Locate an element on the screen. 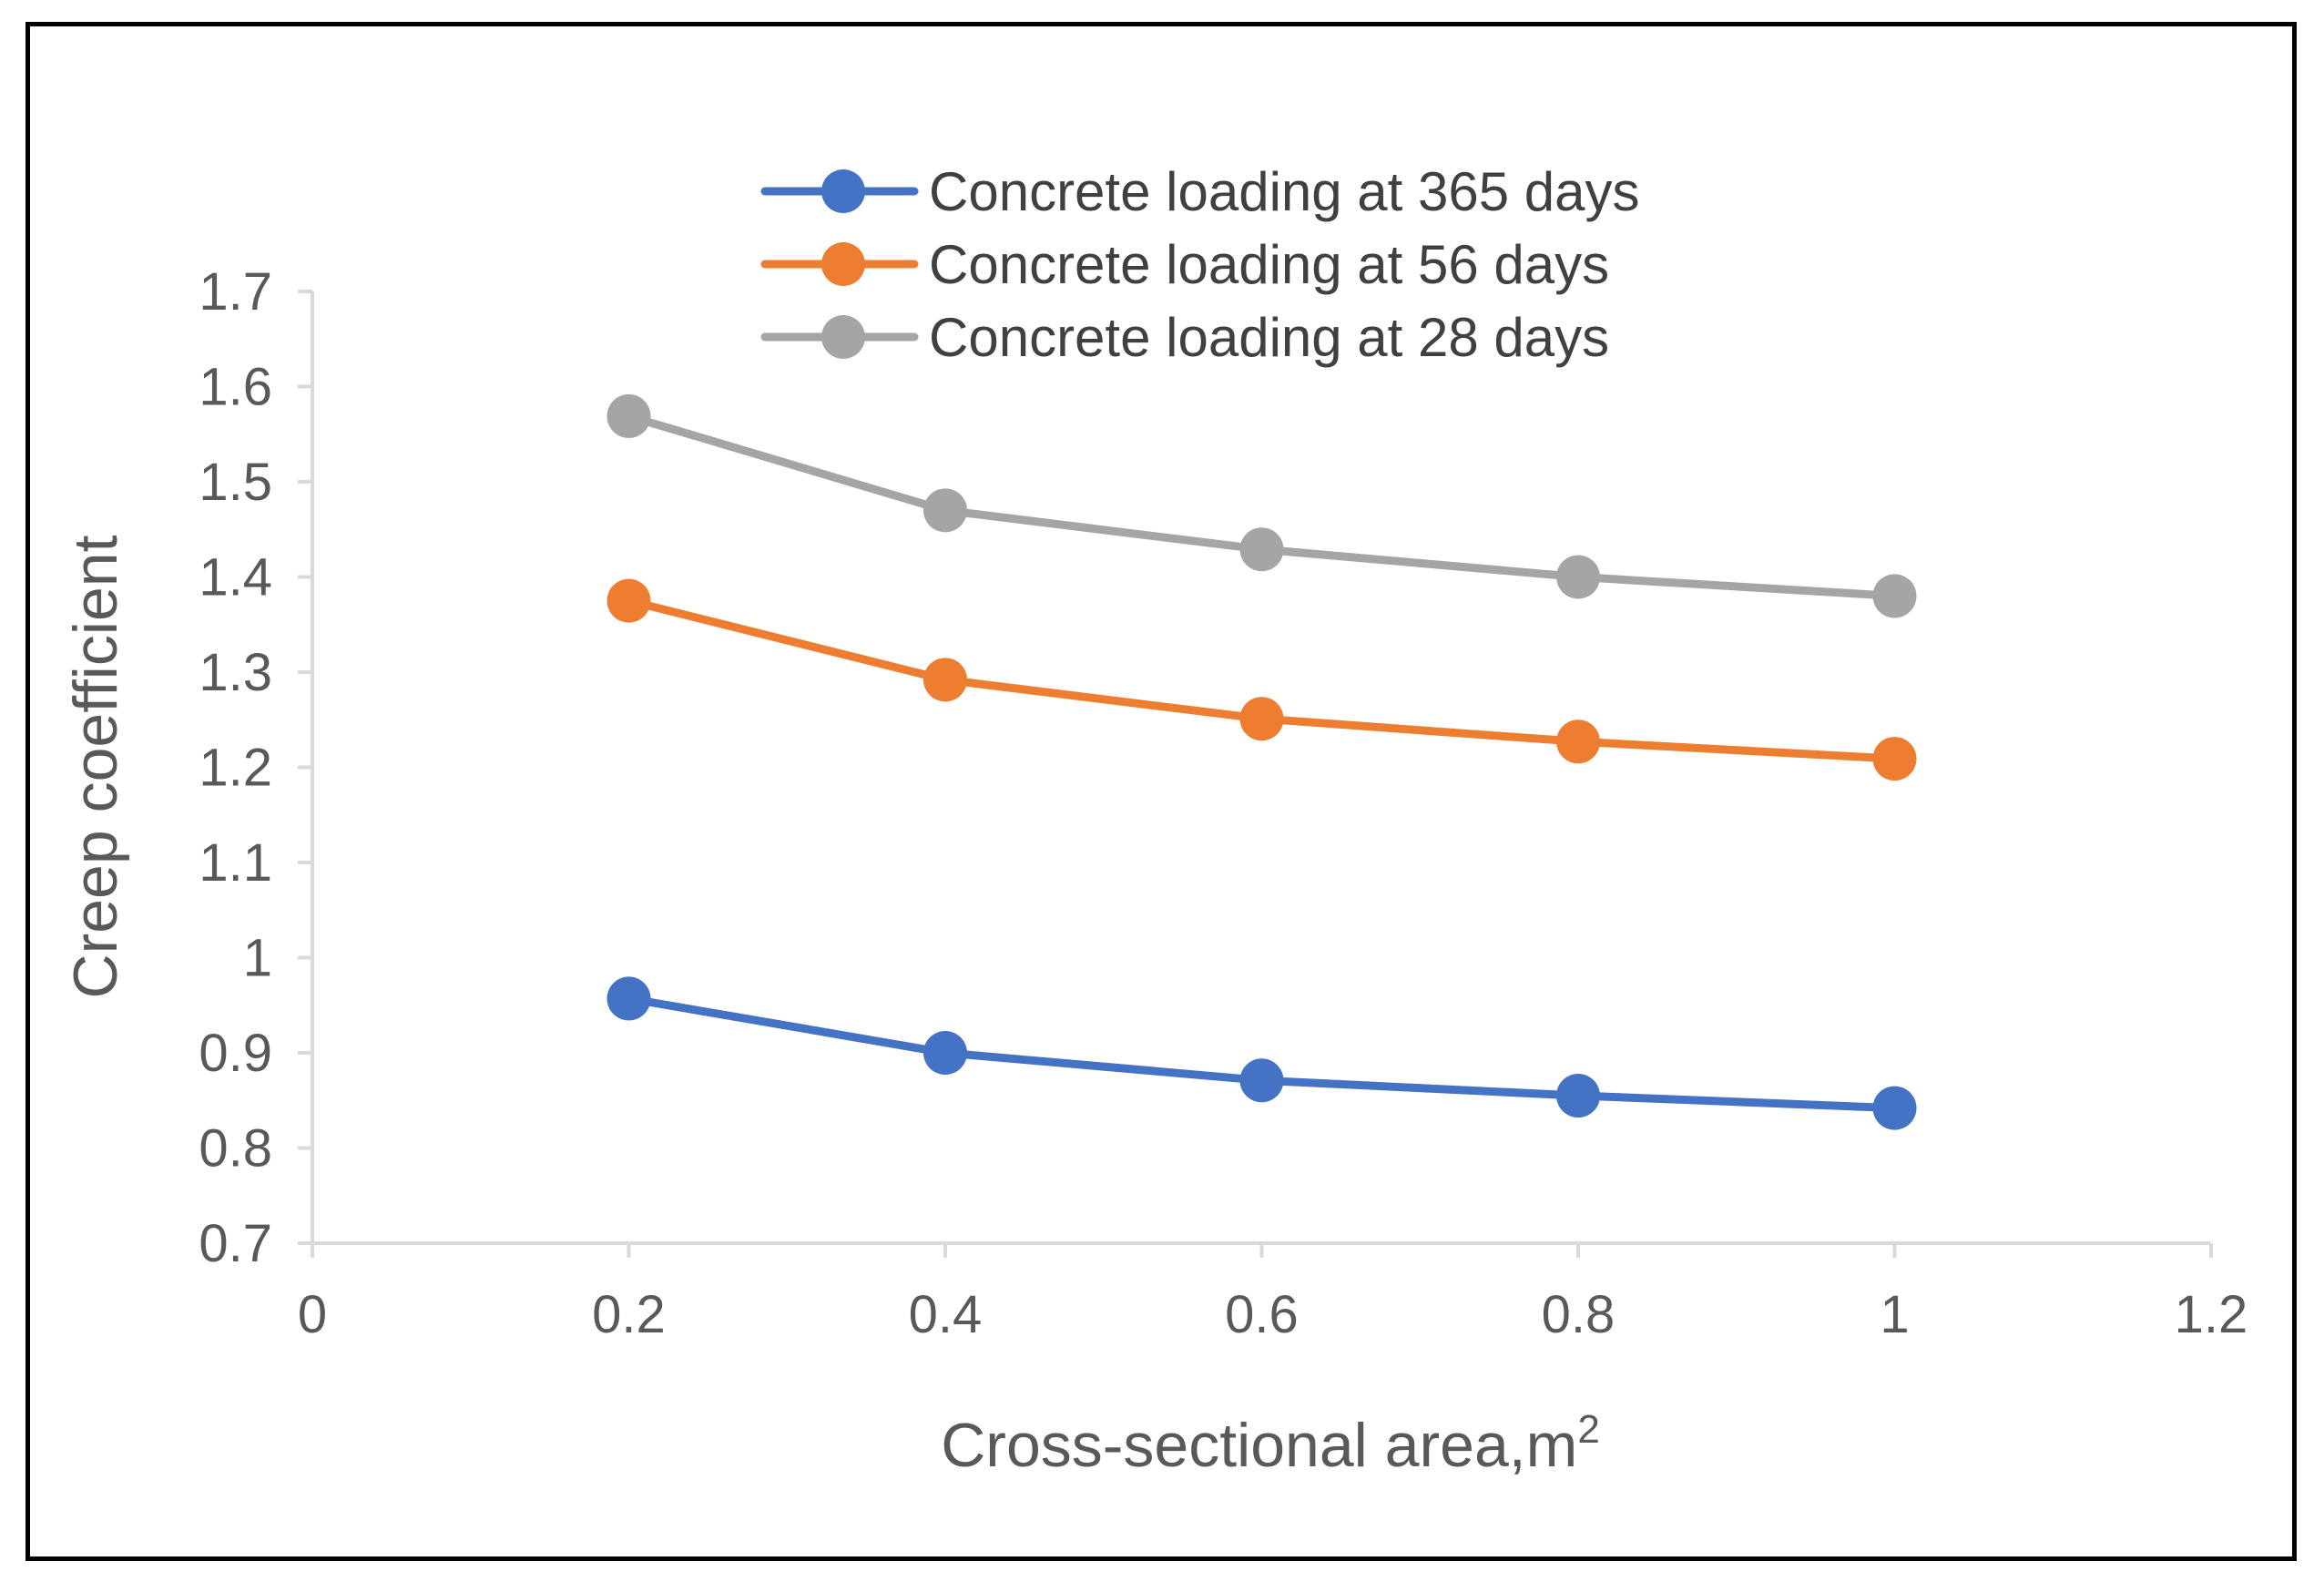 This screenshot has height=1592, width=2324. y-tick-label: 1.3 is located at coordinates (235, 672).